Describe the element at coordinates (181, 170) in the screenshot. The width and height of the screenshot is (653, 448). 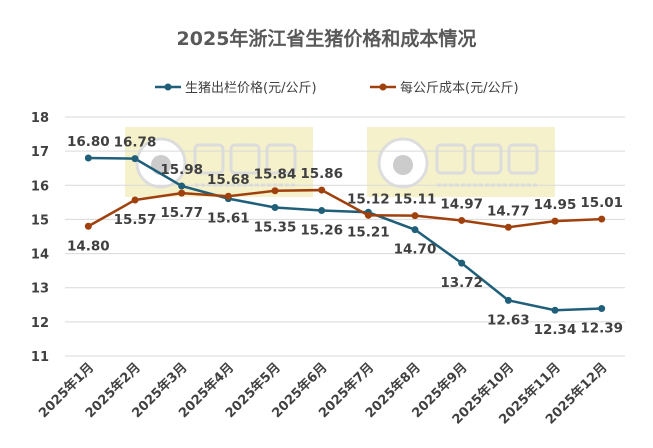
I see `data-label: 15.98` at that location.